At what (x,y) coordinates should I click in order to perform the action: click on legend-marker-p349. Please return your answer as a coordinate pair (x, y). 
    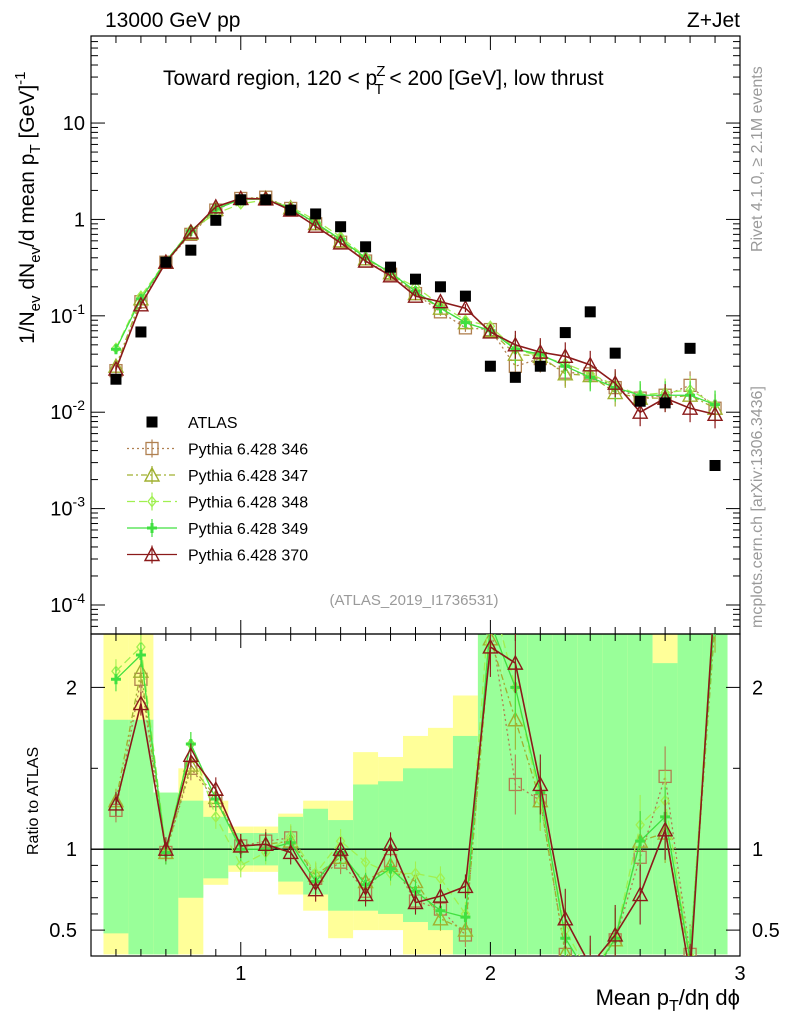
    Looking at the image, I should click on (152, 528).